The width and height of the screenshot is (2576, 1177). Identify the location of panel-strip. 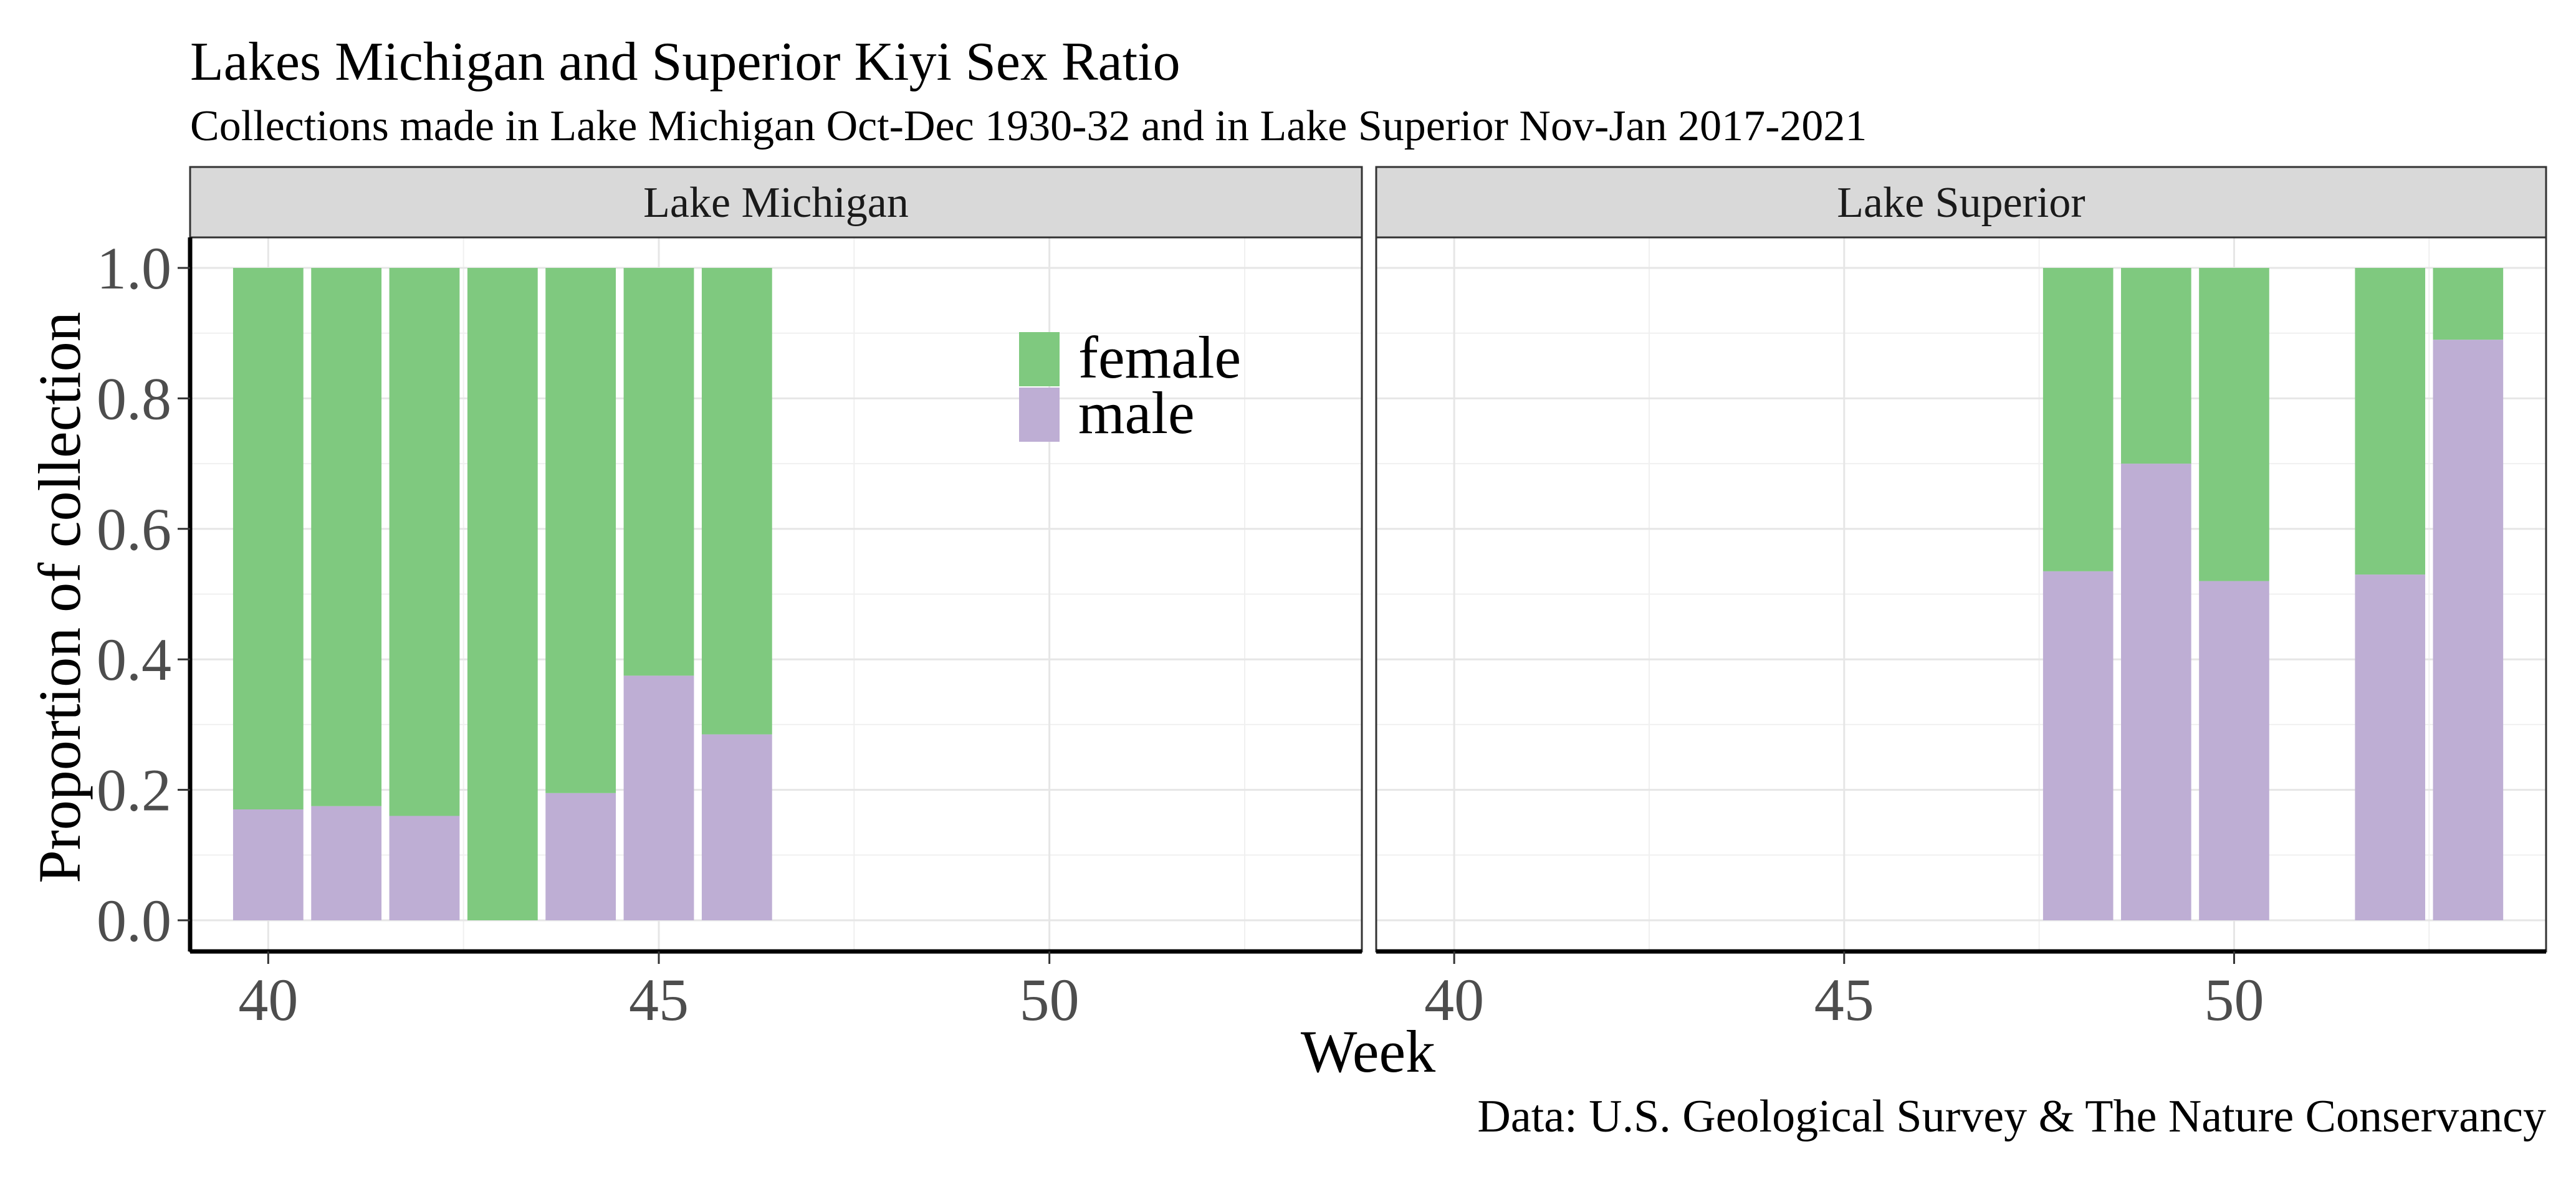
(776, 202).